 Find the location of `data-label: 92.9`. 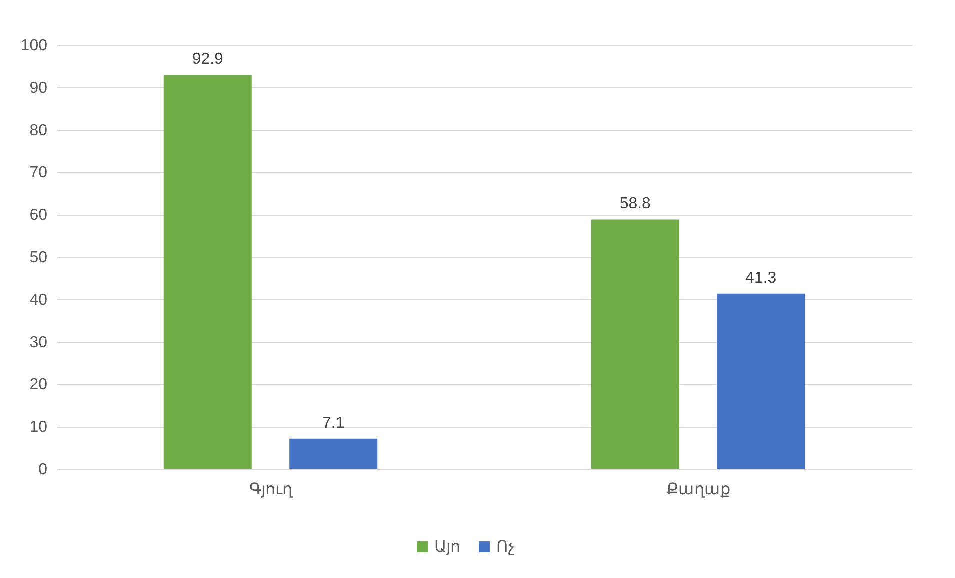

data-label: 92.9 is located at coordinates (208, 59).